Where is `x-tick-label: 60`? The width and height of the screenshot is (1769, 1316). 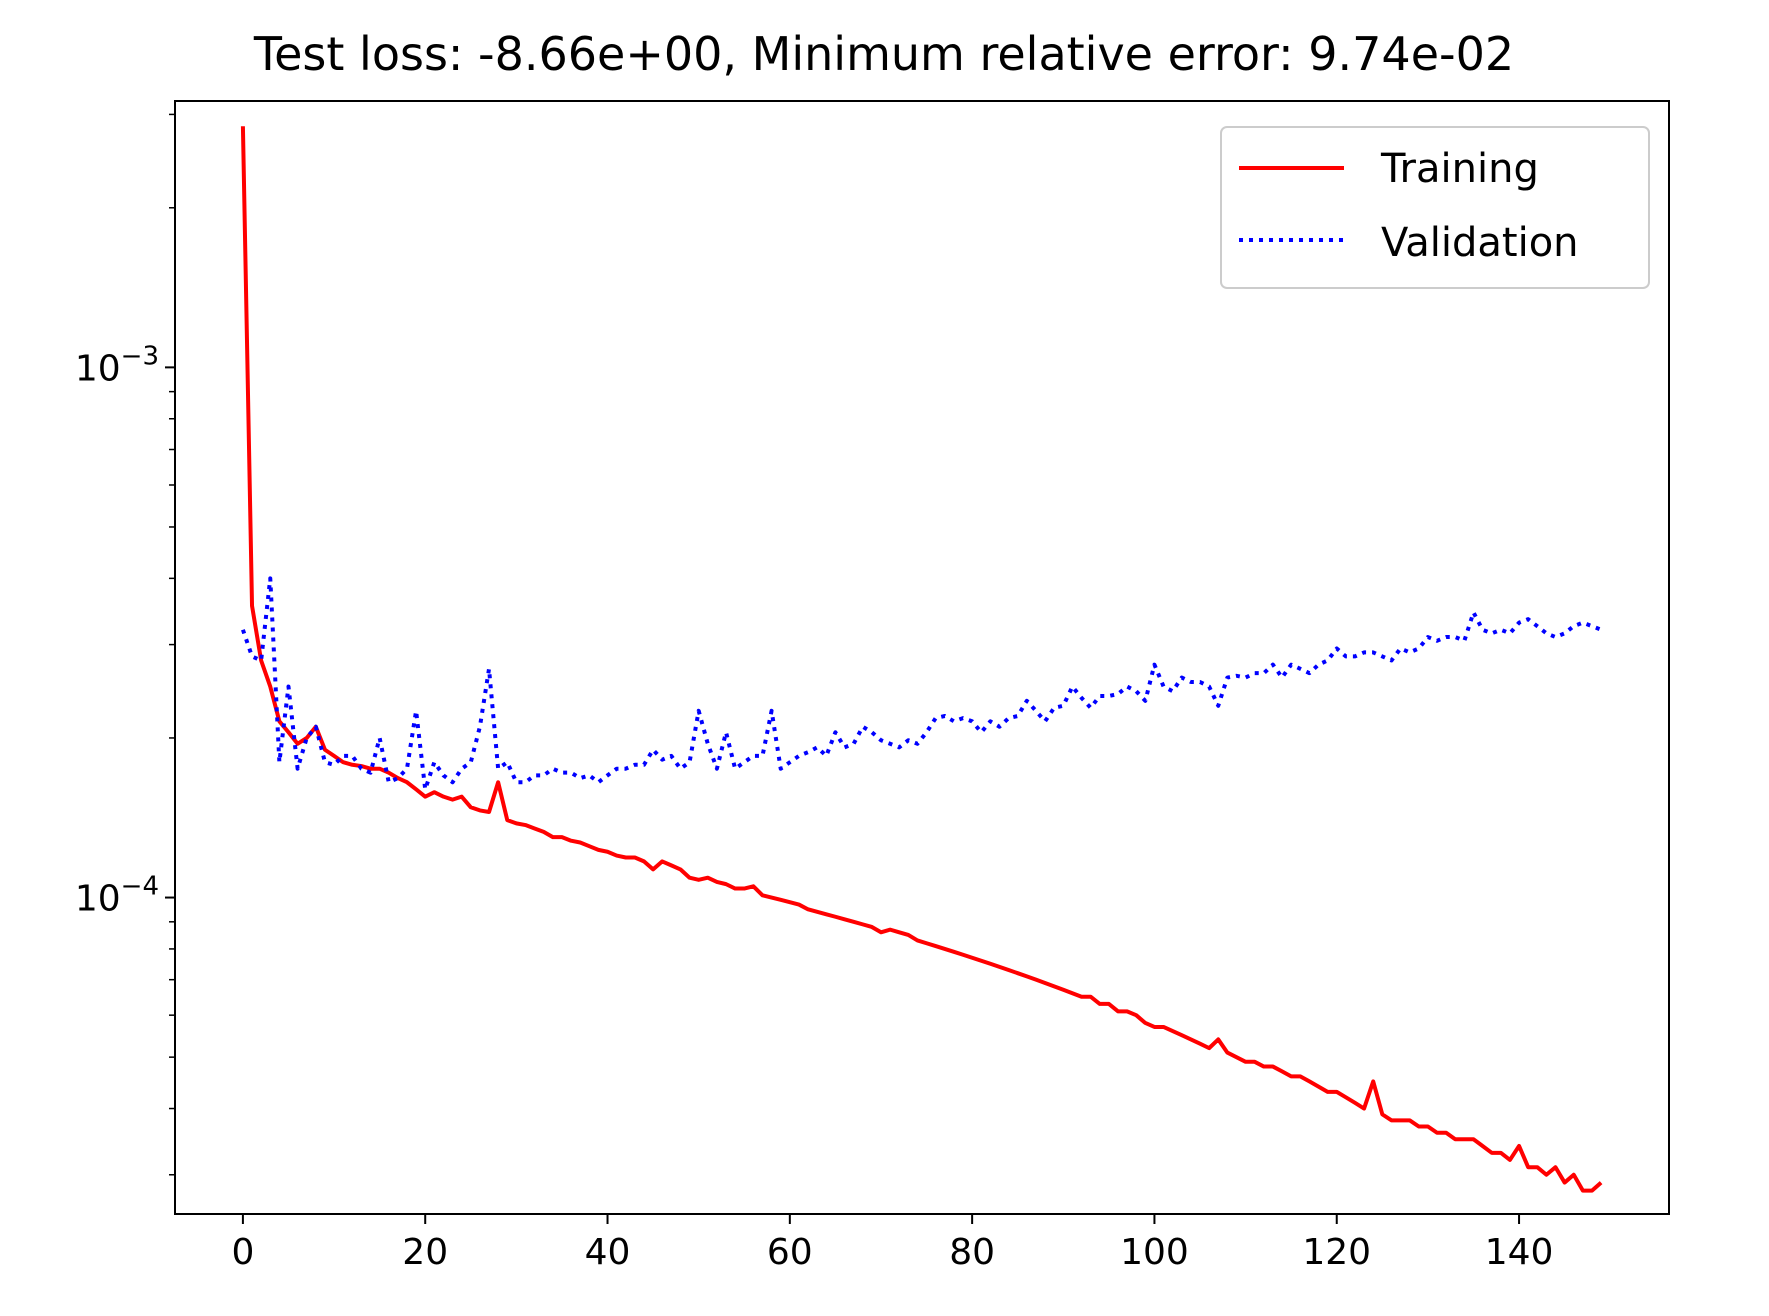 x-tick-label: 60 is located at coordinates (790, 1252).